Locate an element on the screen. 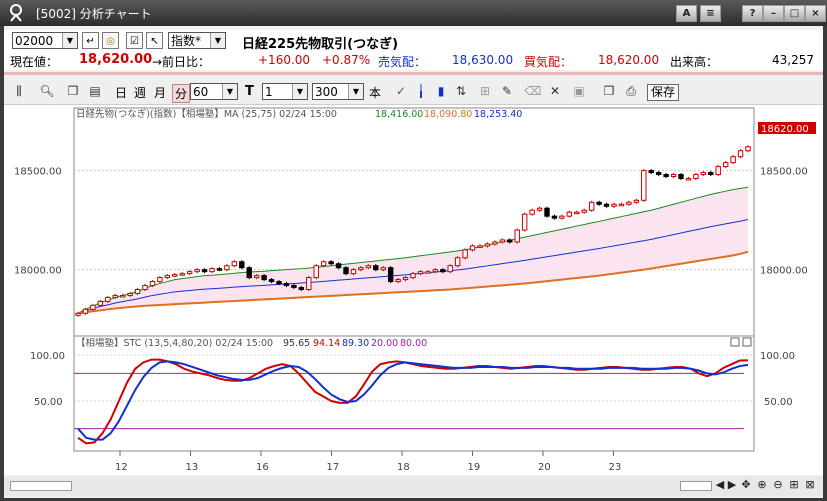 Image resolution: width=827 pixels, height=501 pixels. zoom-in-icon: ⊕ is located at coordinates (762, 484).